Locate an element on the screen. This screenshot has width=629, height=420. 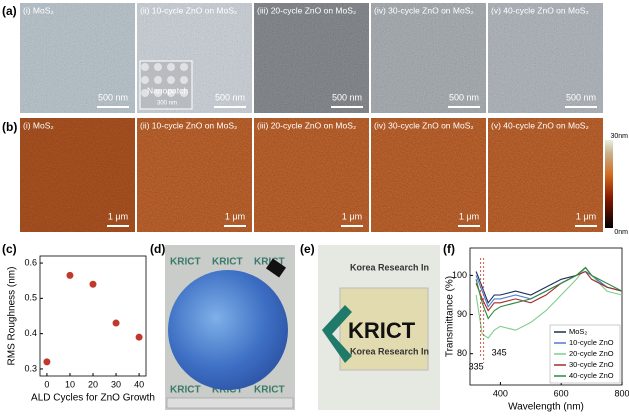
ruler is located at coordinates (230, 403).